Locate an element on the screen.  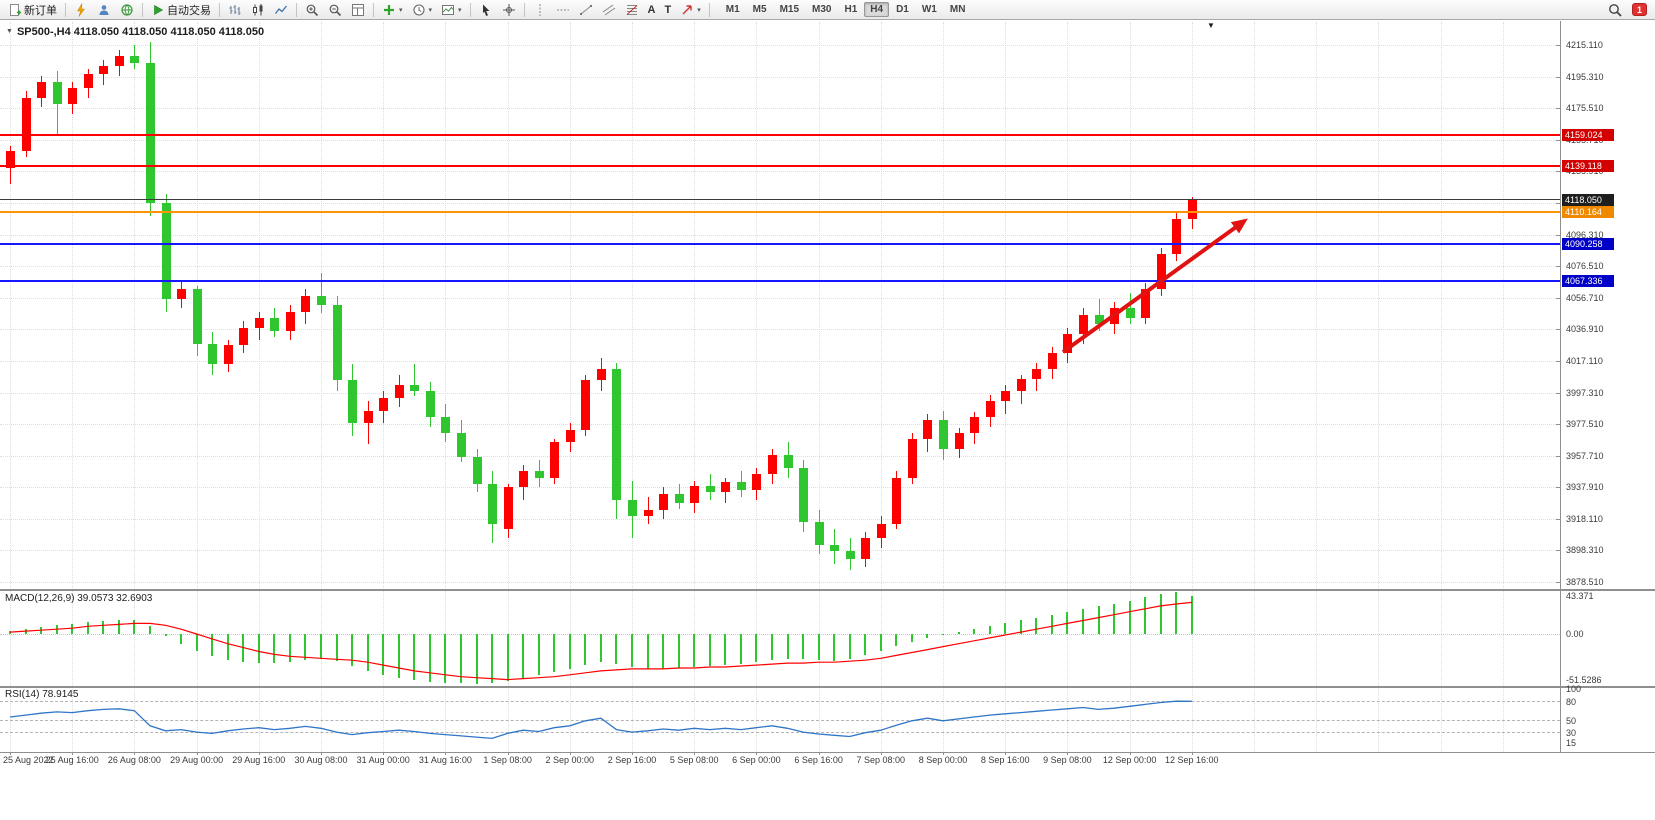
fibonacci-tool-button is located at coordinates (632, 9).